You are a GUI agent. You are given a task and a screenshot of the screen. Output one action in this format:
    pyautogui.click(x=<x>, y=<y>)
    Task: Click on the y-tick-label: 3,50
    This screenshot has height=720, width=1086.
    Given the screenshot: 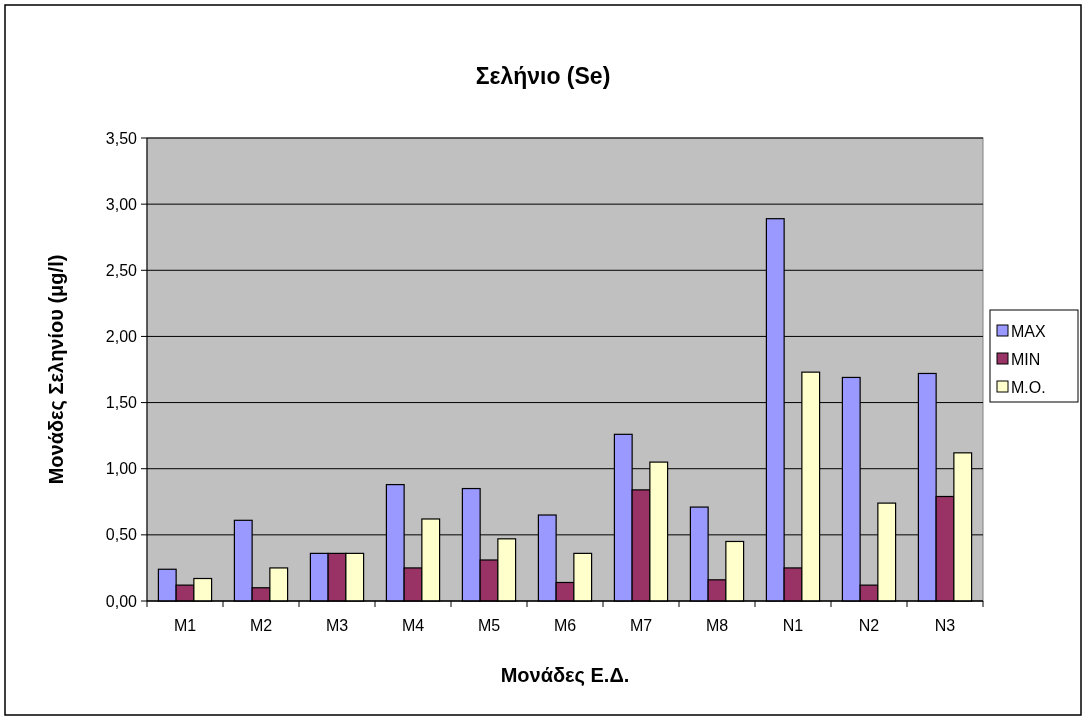 What is the action you would take?
    pyautogui.click(x=121, y=138)
    